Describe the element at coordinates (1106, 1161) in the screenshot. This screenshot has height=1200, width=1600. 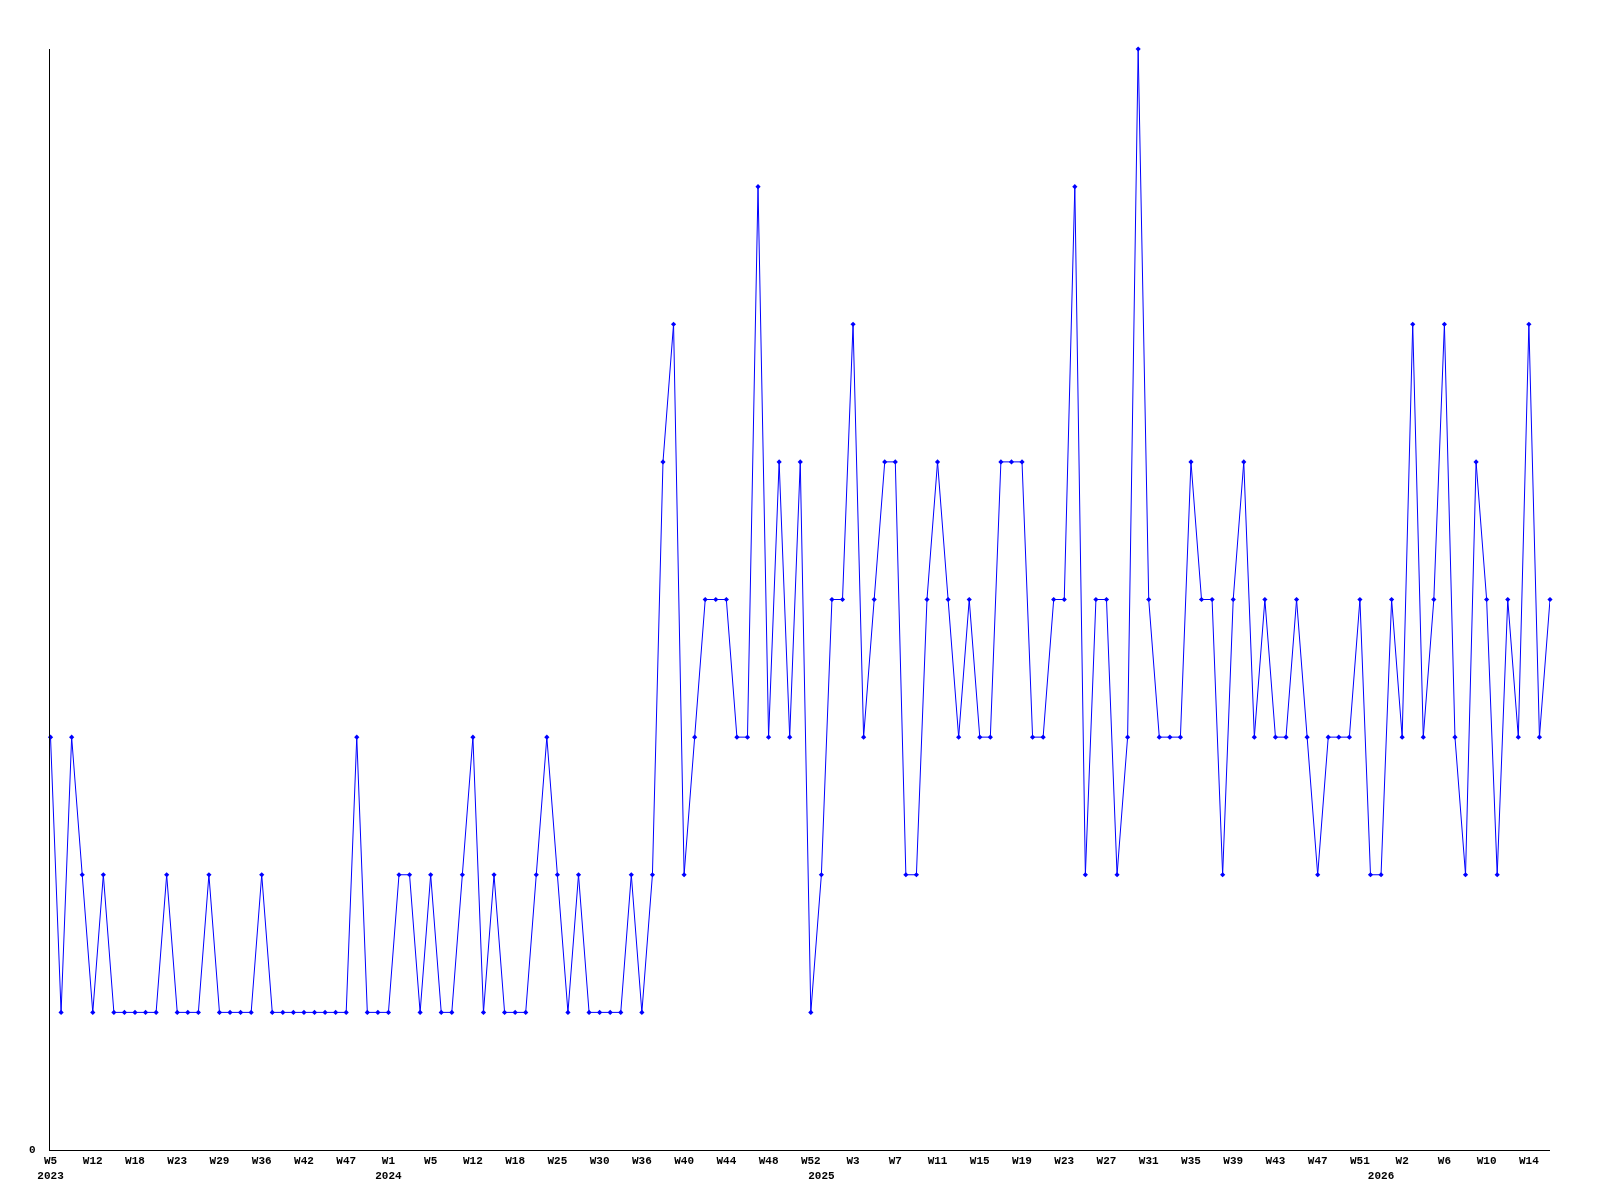
I see `x-tick-label: W27` at that location.